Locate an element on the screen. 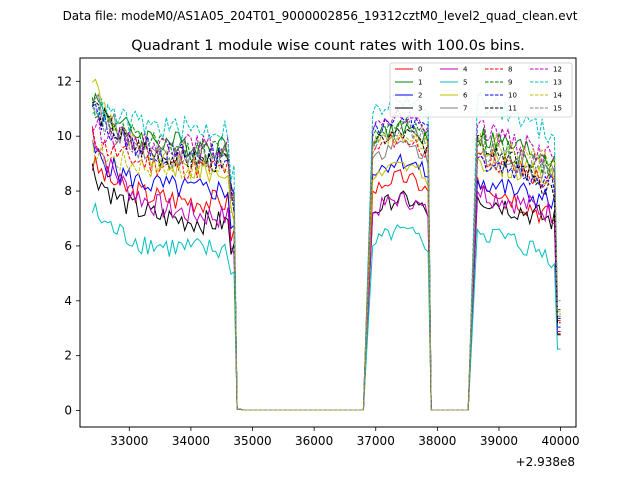 The image size is (640, 480). y-tick-label: 4 is located at coordinates (68, 301).